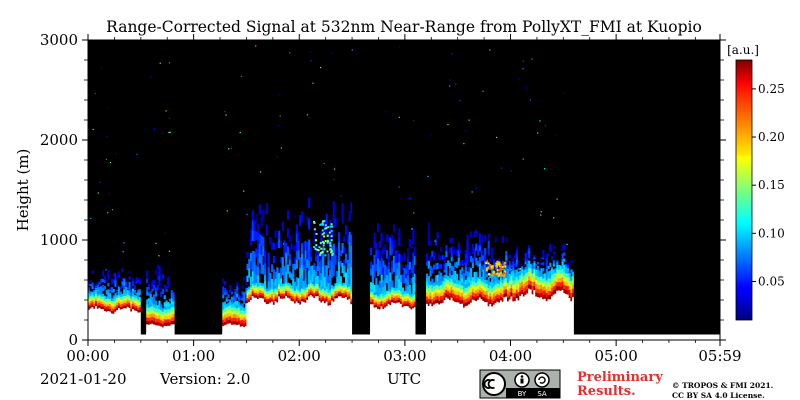 Image resolution: width=800 pixels, height=400 pixels. I want to click on by-icon, so click(522, 380).